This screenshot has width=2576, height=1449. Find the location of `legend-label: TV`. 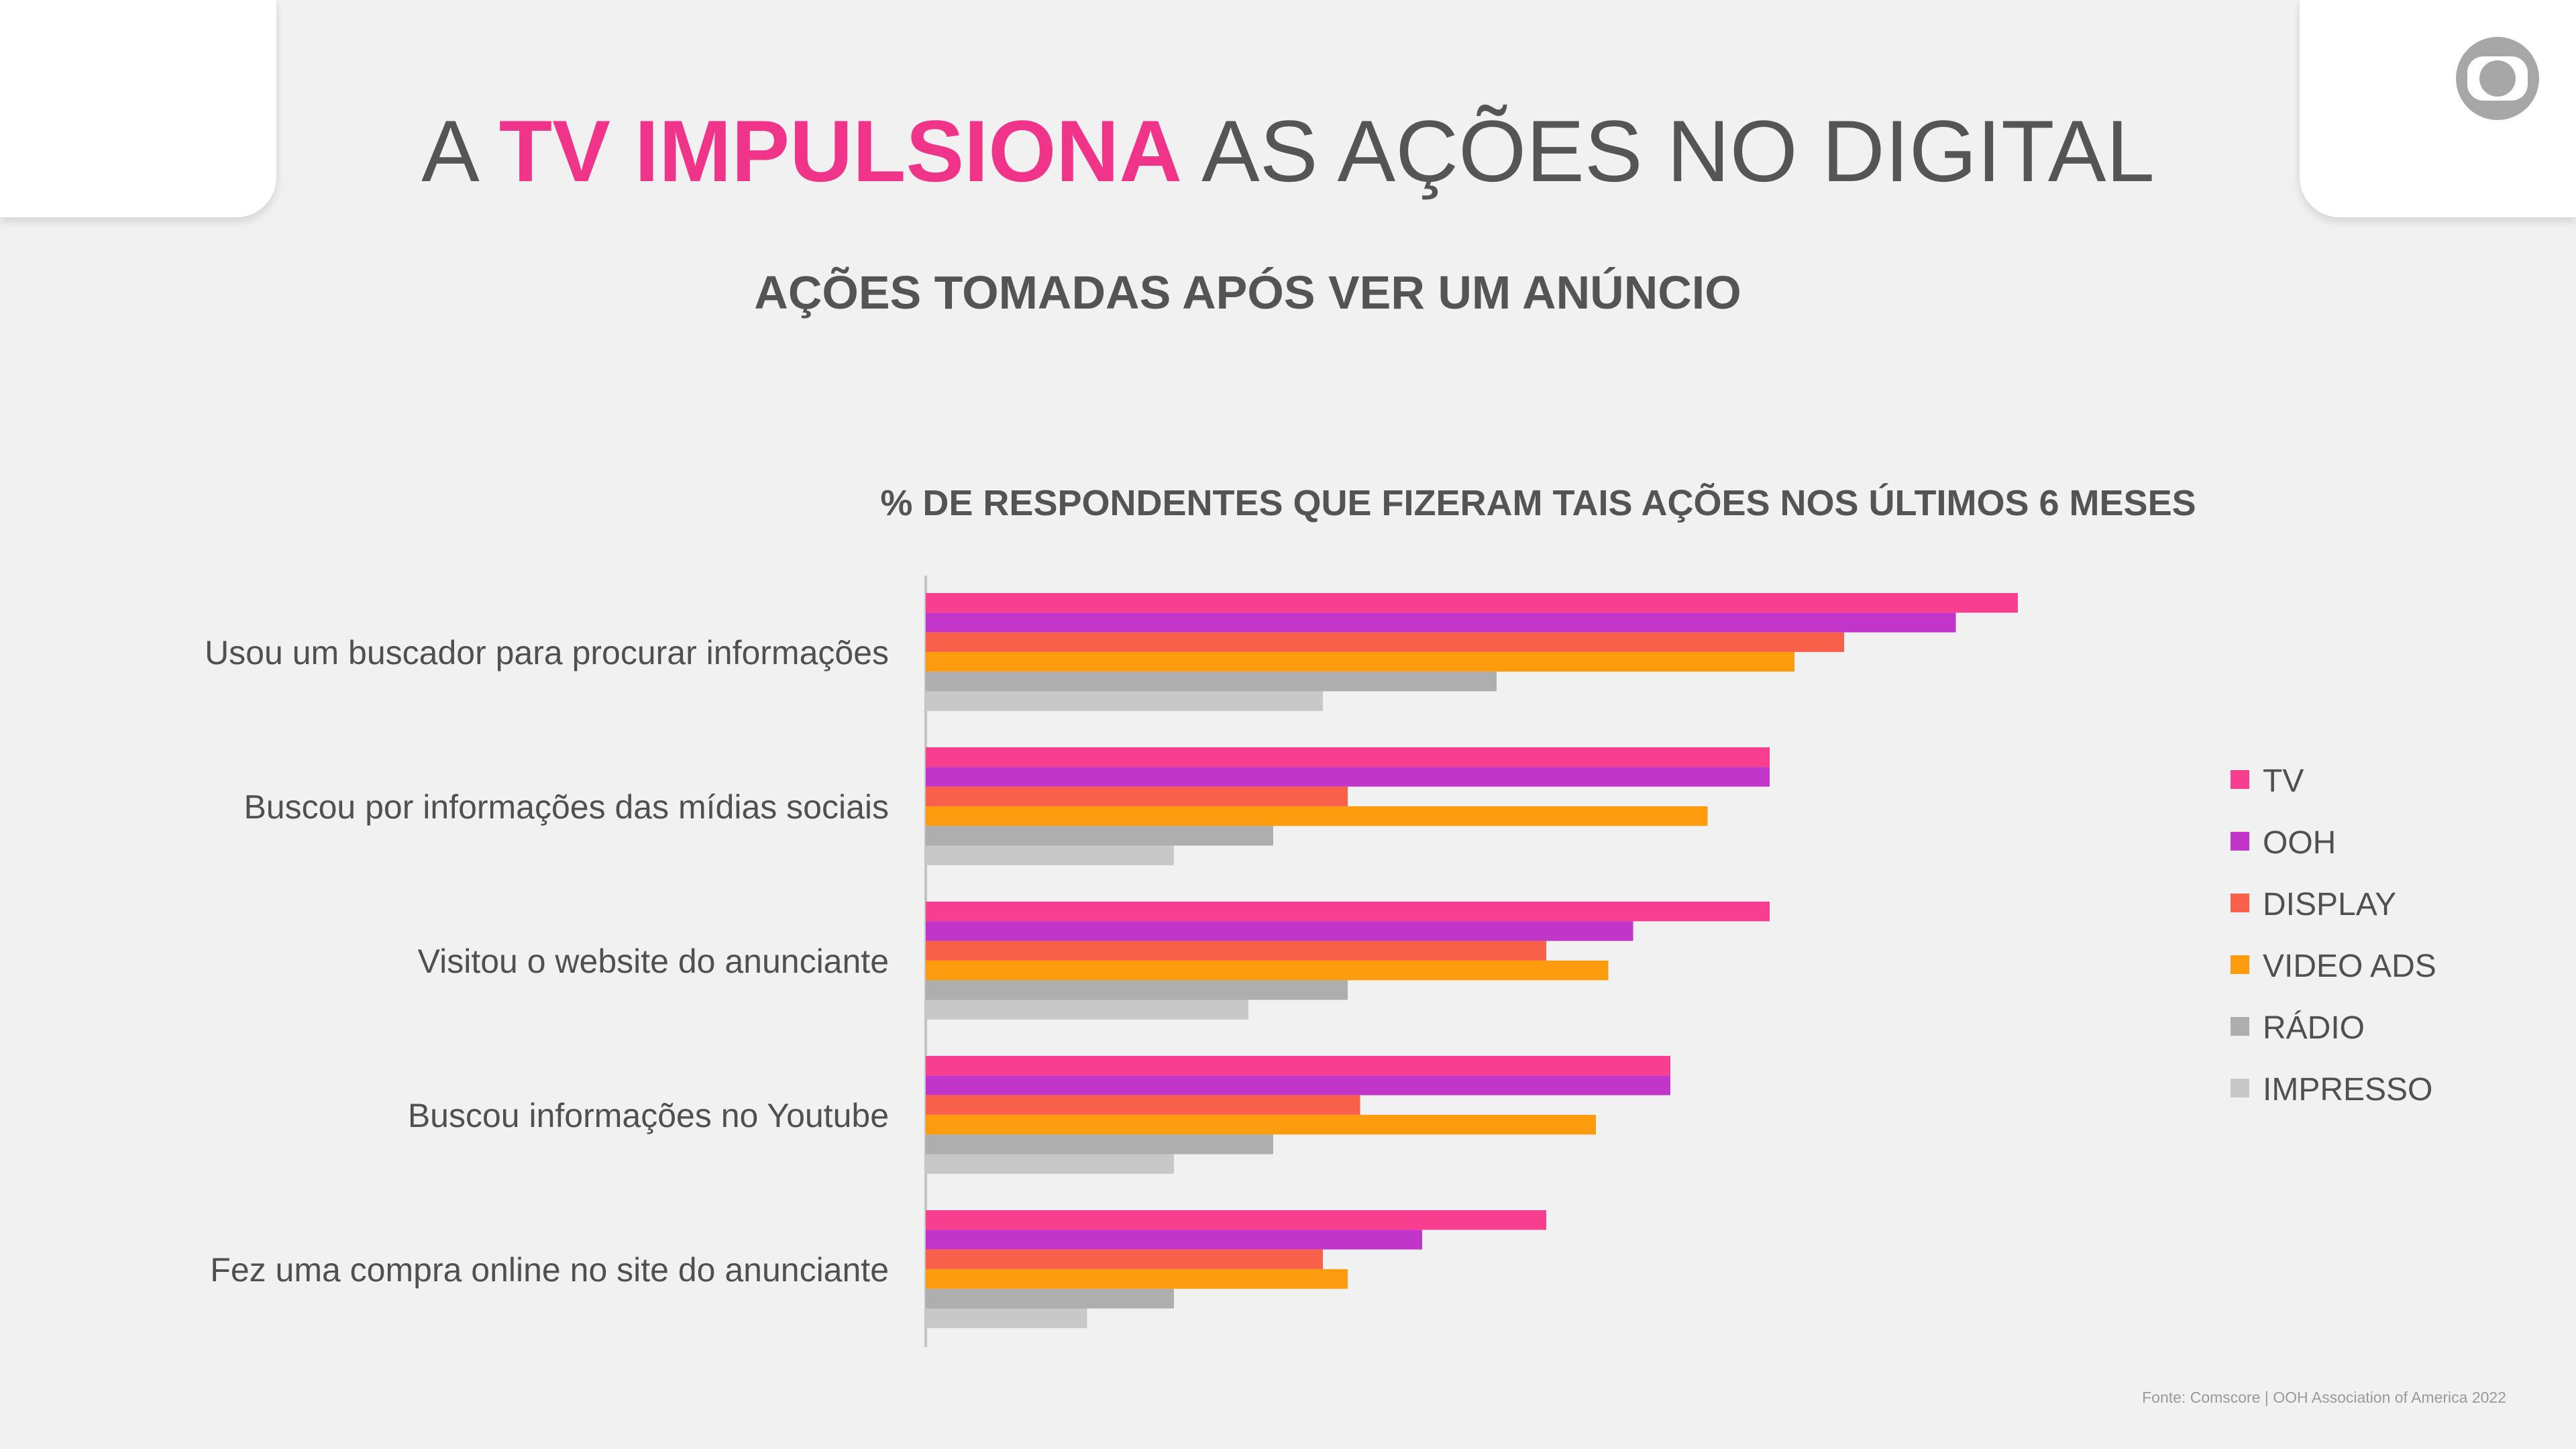

legend-label: TV is located at coordinates (2283, 781).